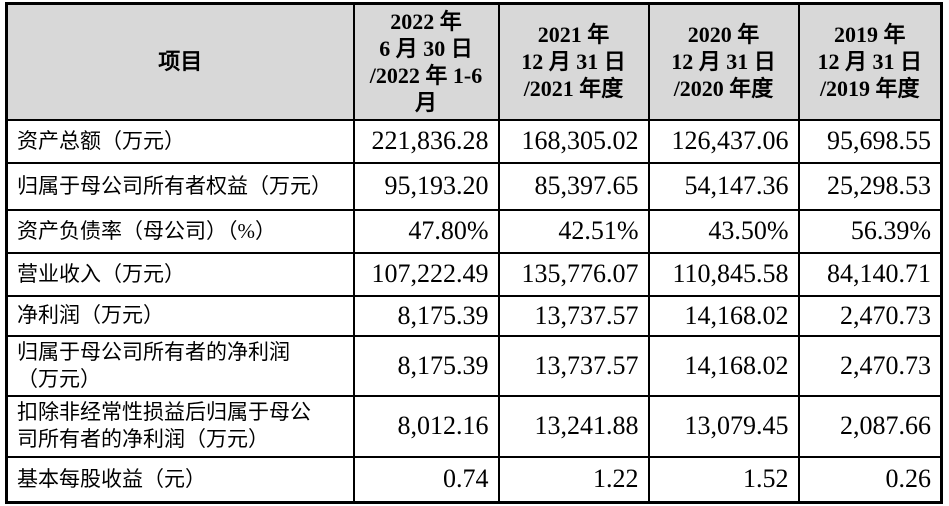 This screenshot has height=506, width=949. I want to click on value-cell: 1.22, so click(573, 479).